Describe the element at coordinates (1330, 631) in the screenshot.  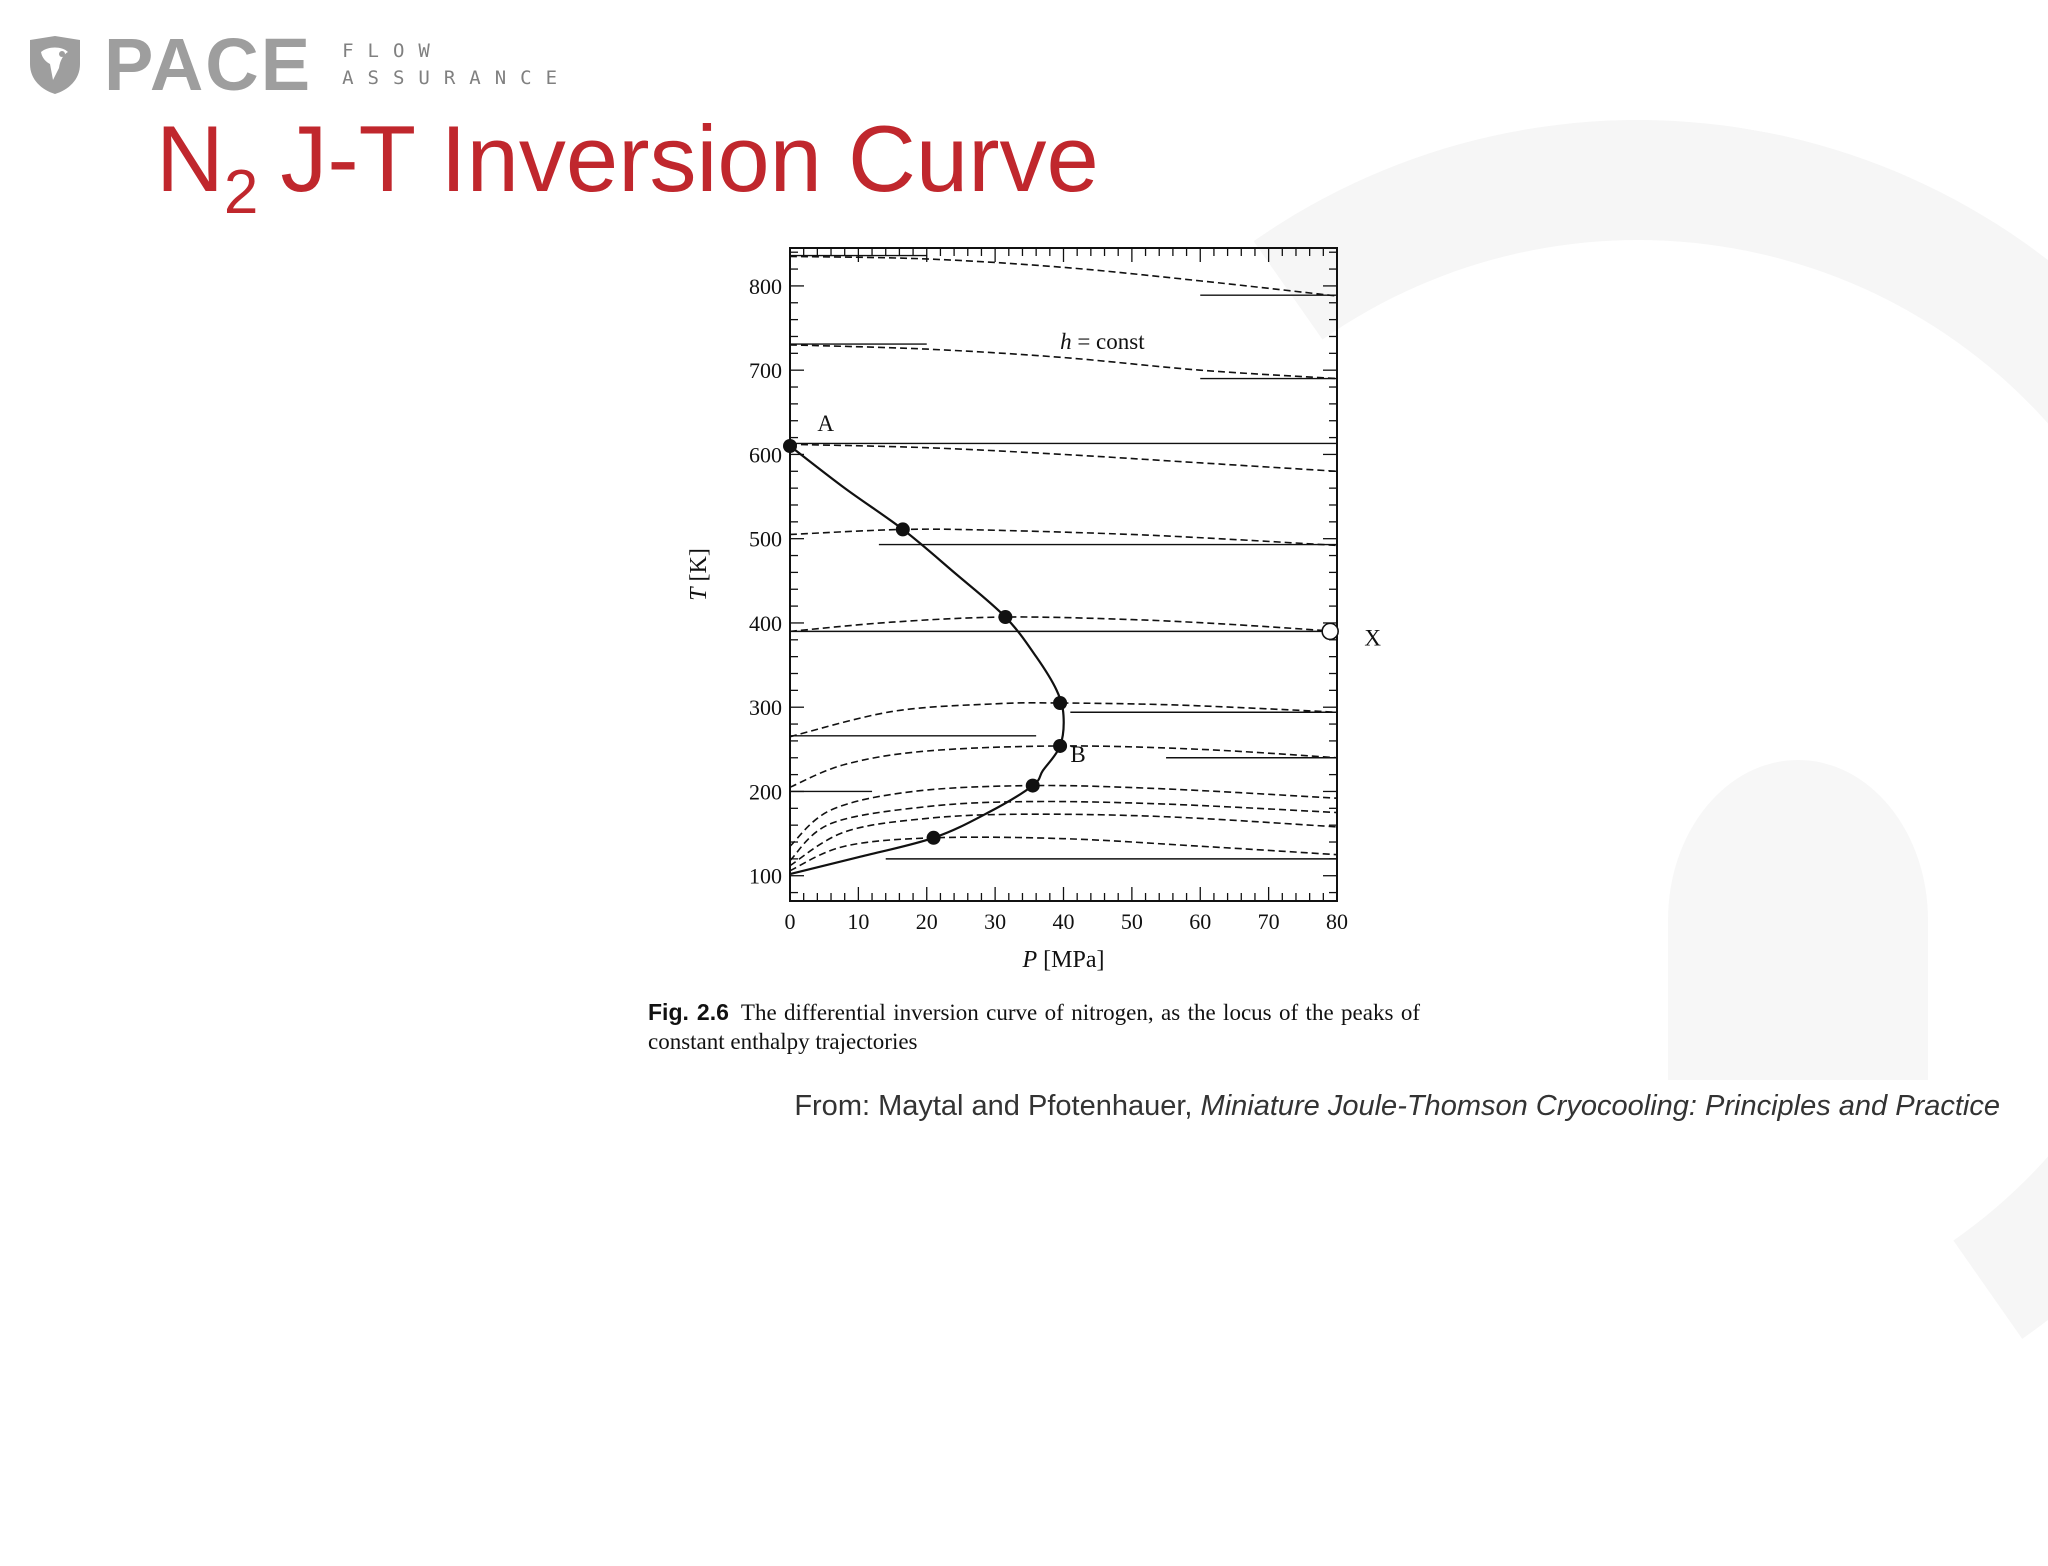
I see `open-point-x` at that location.